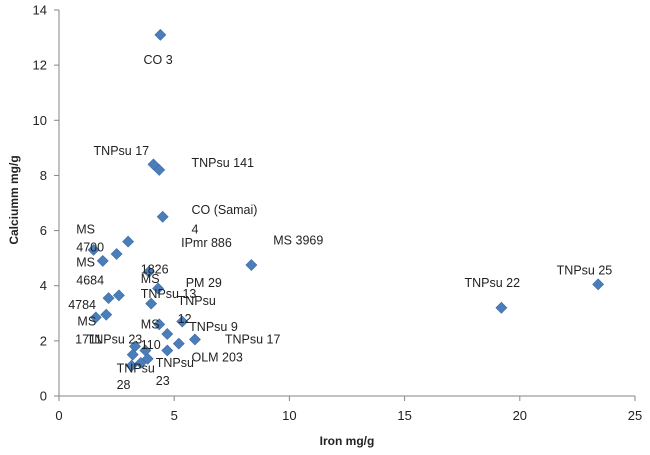 Image resolution: width=650 pixels, height=455 pixels. I want to click on y-tick-label: 0, so click(43, 396).